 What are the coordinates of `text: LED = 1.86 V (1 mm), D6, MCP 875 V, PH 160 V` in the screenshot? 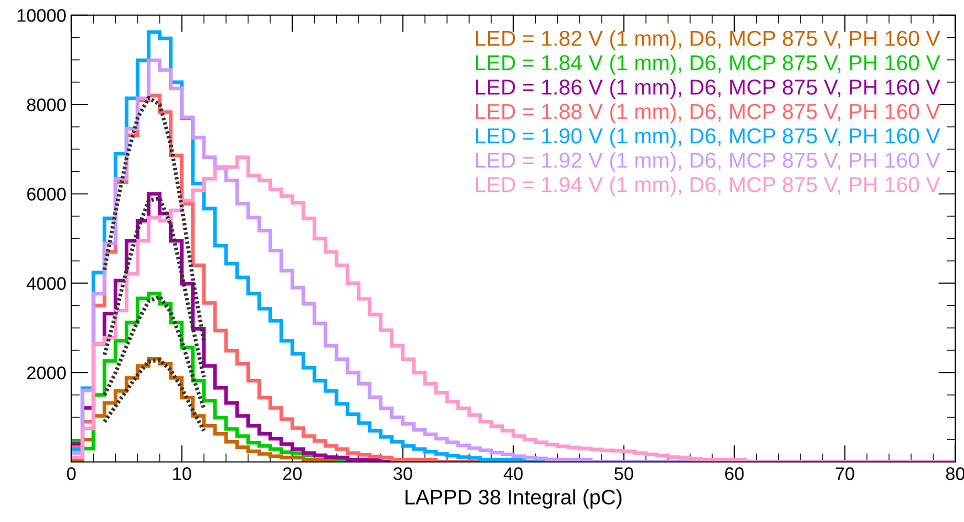 It's located at (708, 89).